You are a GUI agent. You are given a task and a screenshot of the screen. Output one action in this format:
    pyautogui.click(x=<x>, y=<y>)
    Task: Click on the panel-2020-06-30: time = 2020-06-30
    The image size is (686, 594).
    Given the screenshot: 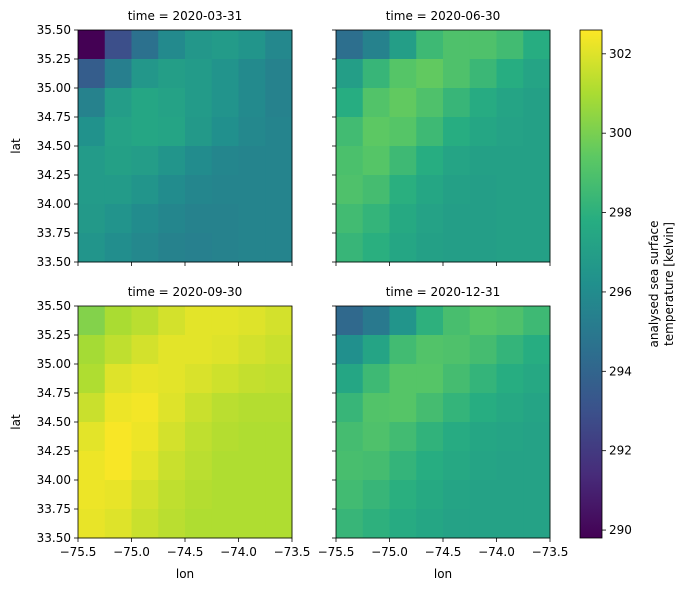 What is the action you would take?
    pyautogui.click(x=441, y=137)
    